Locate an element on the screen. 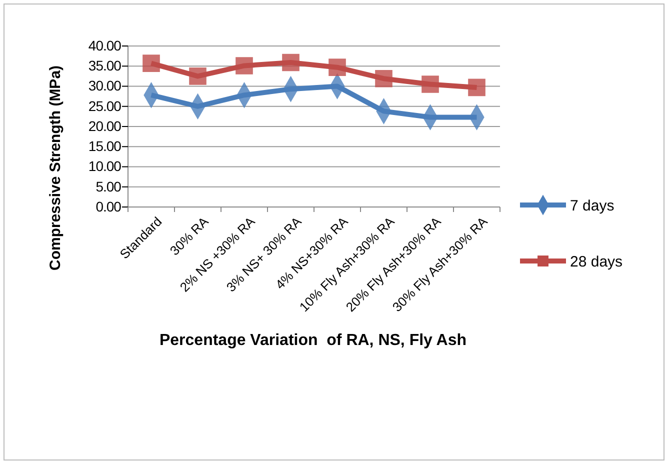  legend-label: 28 days is located at coordinates (596, 261).